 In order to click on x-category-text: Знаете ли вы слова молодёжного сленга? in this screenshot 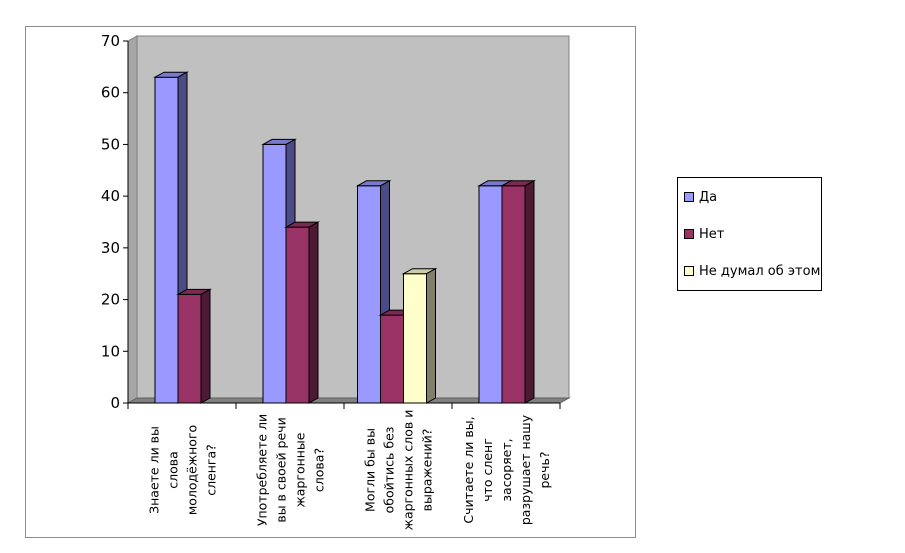, I will do `click(183, 470)`.